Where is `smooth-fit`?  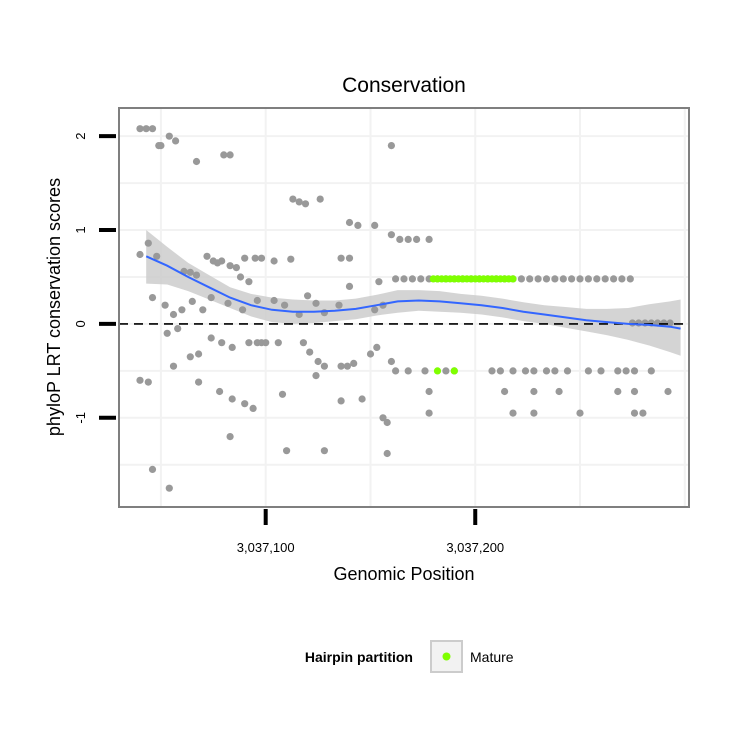 smooth-fit is located at coordinates (413, 292).